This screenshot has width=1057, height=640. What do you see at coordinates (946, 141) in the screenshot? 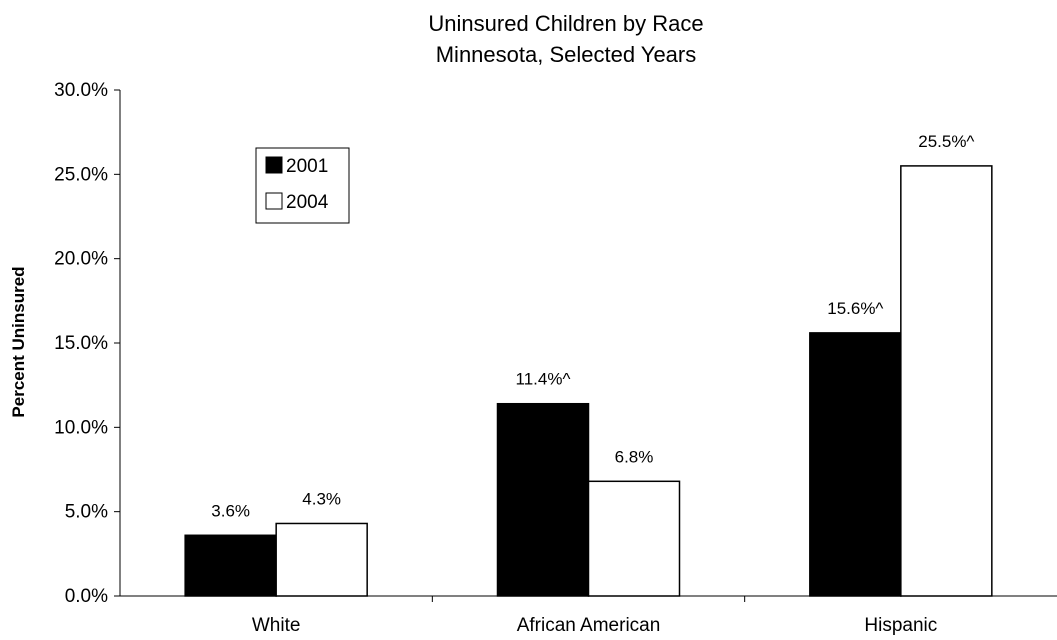
I see `data-label-2004-2: 25.5%^` at bounding box center [946, 141].